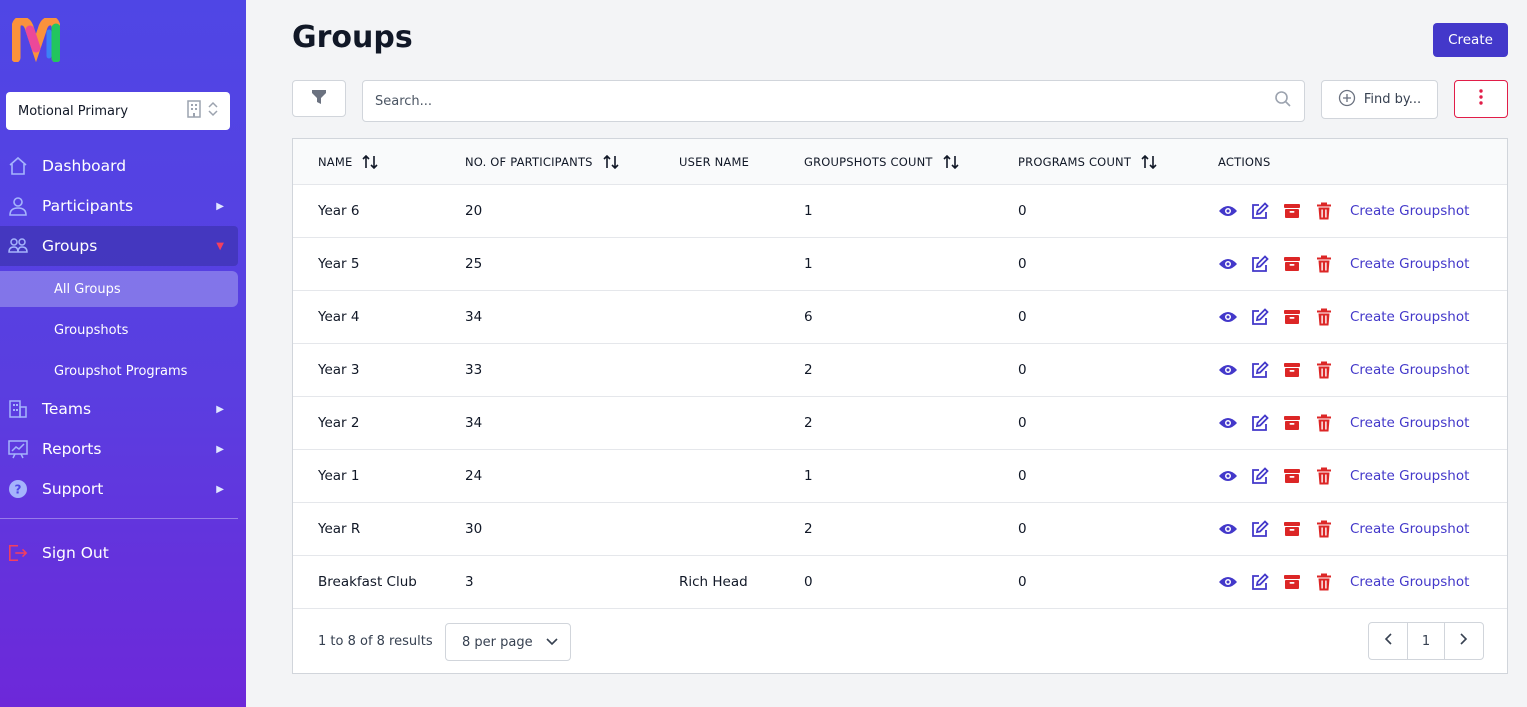  I want to click on chevron-right-icon, so click(1464, 641).